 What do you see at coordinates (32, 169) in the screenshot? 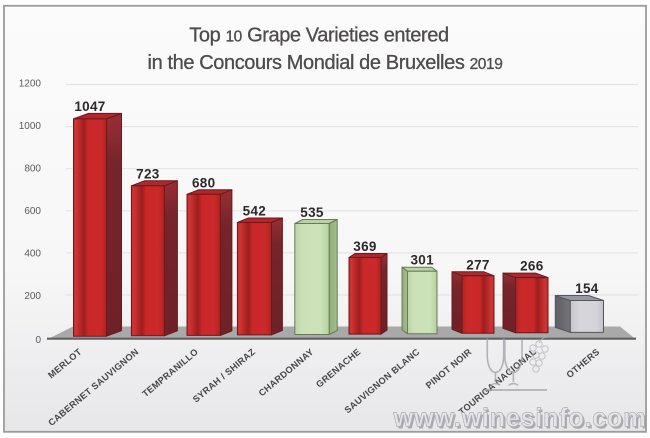
I see `svg-text: 800` at bounding box center [32, 169].